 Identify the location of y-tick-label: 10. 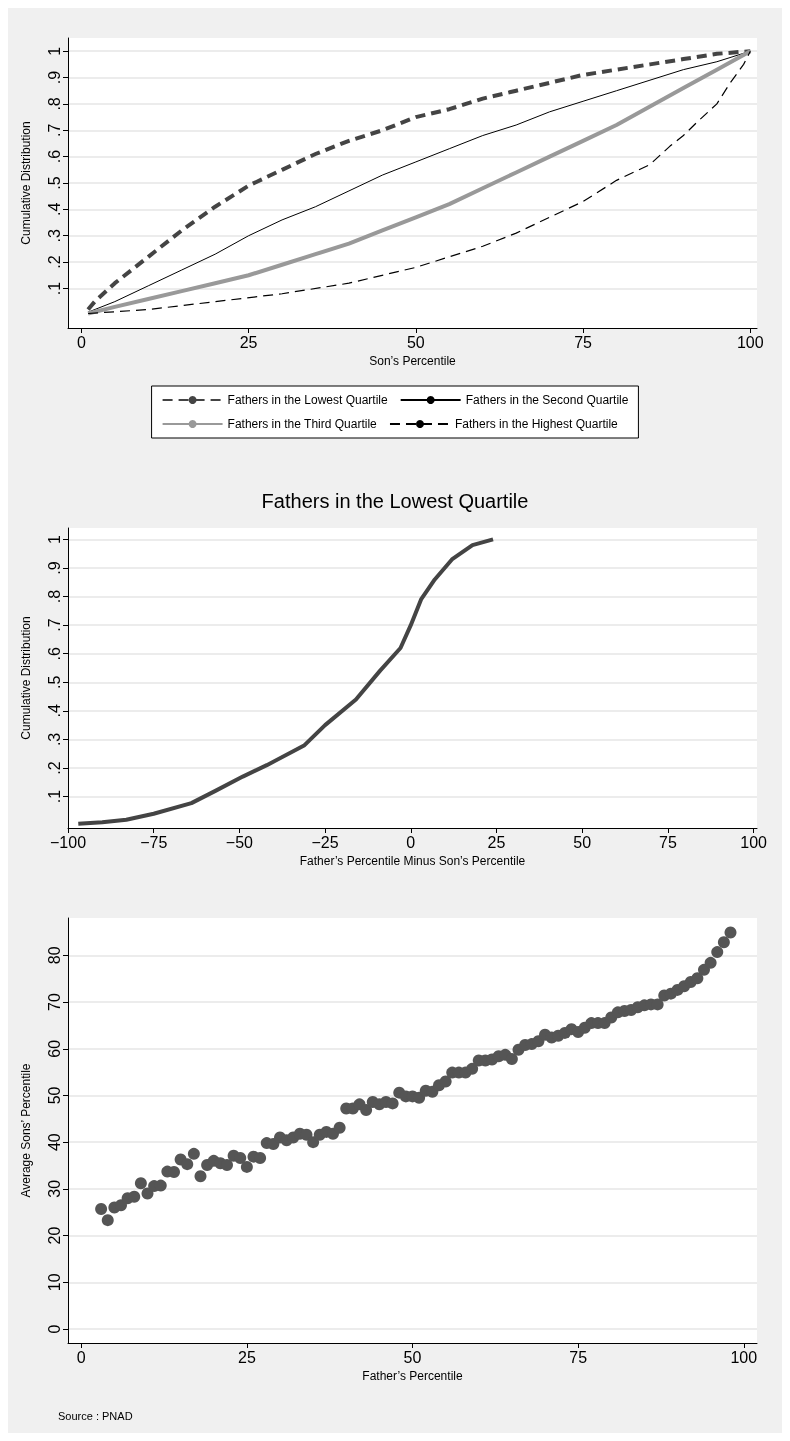
(54, 1282).